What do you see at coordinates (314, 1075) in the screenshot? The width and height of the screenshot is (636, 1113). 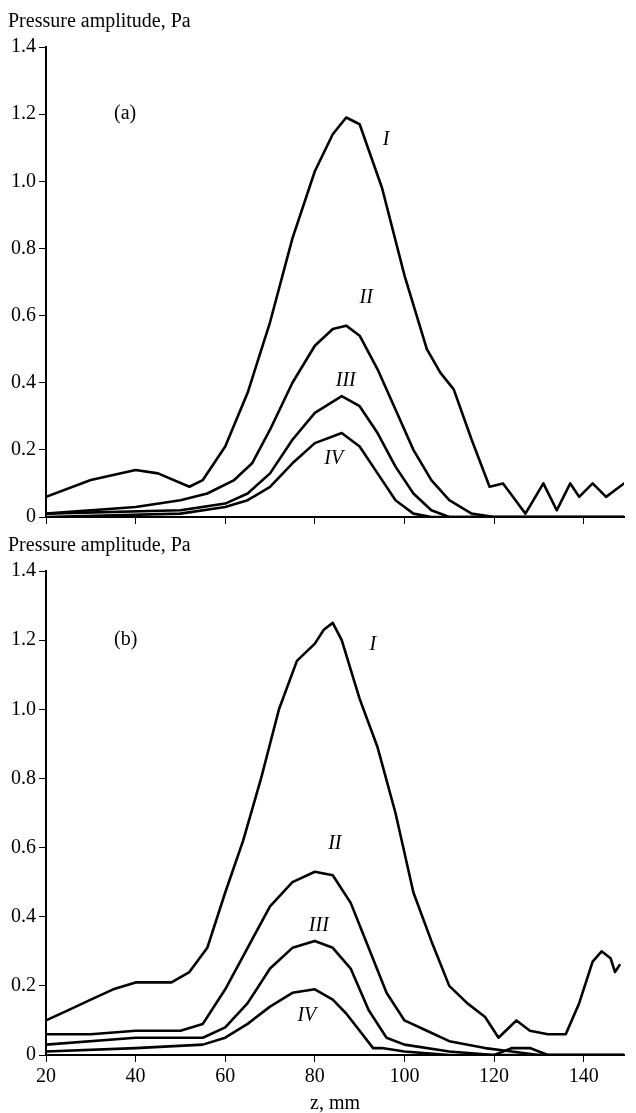 I see `x-tick-label: 80` at bounding box center [314, 1075].